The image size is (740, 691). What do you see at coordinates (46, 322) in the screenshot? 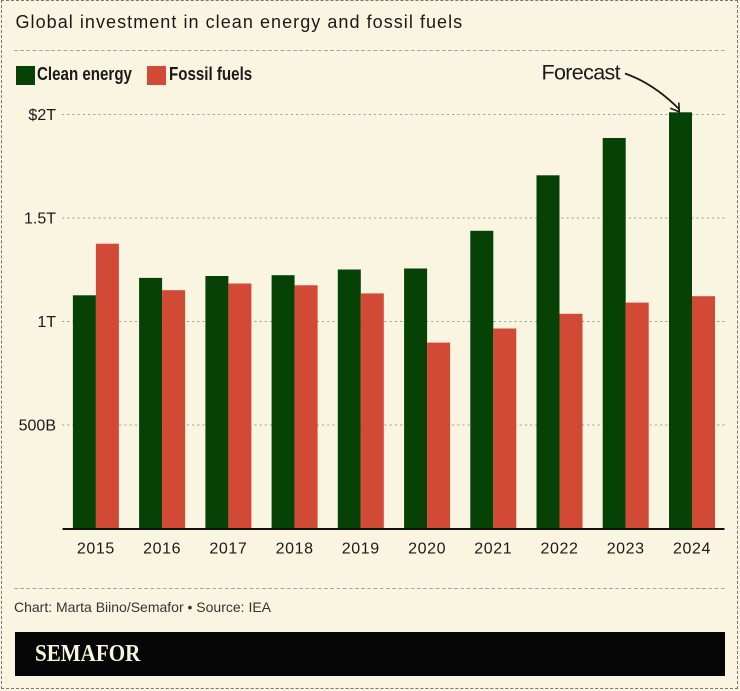
I see `svg-text: 1T` at bounding box center [46, 322].